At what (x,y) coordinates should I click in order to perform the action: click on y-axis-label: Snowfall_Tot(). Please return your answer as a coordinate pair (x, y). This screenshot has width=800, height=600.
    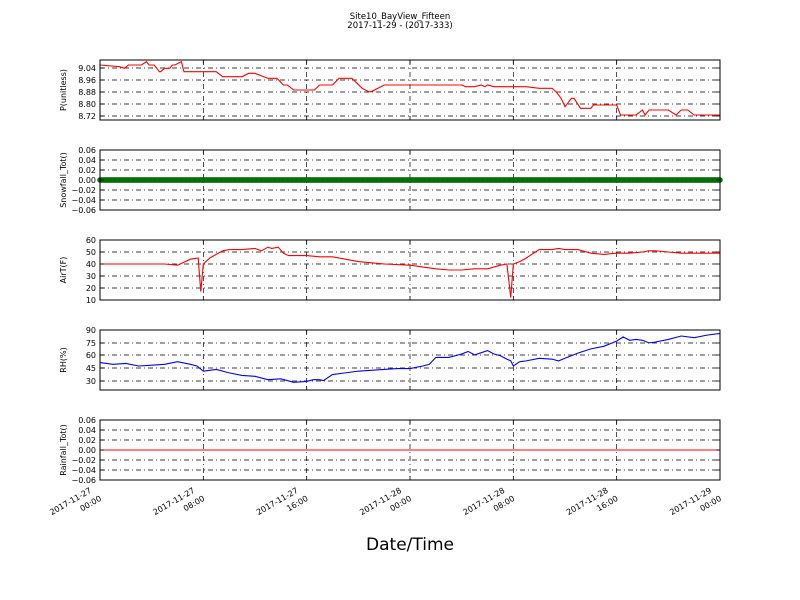
    Looking at the image, I should click on (63, 180).